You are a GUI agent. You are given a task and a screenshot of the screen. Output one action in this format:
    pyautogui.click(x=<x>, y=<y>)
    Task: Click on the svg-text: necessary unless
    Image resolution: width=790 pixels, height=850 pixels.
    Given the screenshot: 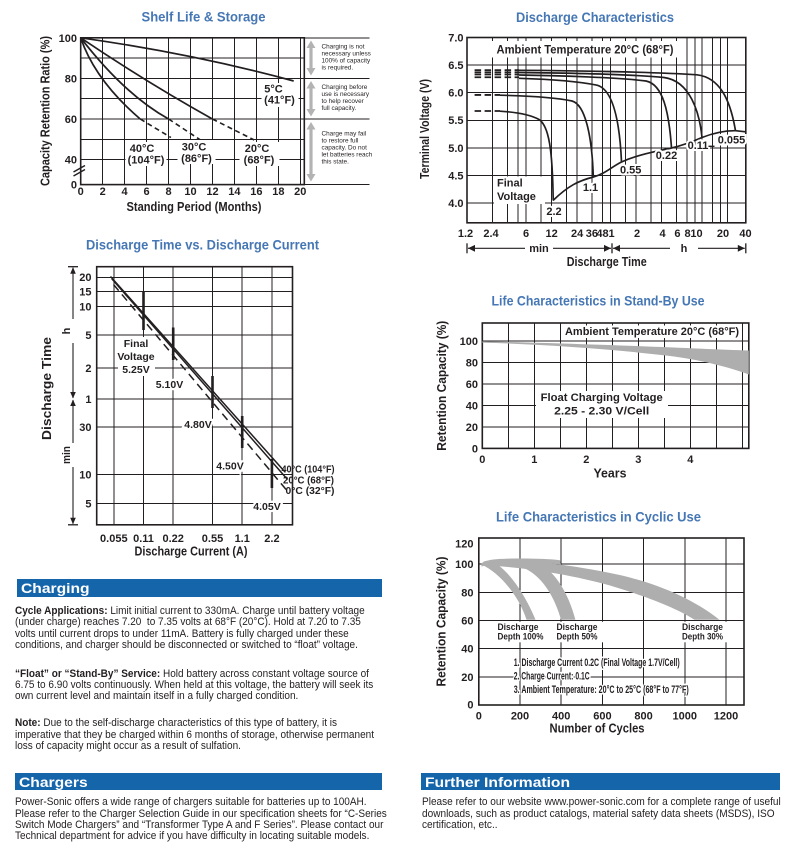 What is the action you would take?
    pyautogui.click(x=346, y=54)
    